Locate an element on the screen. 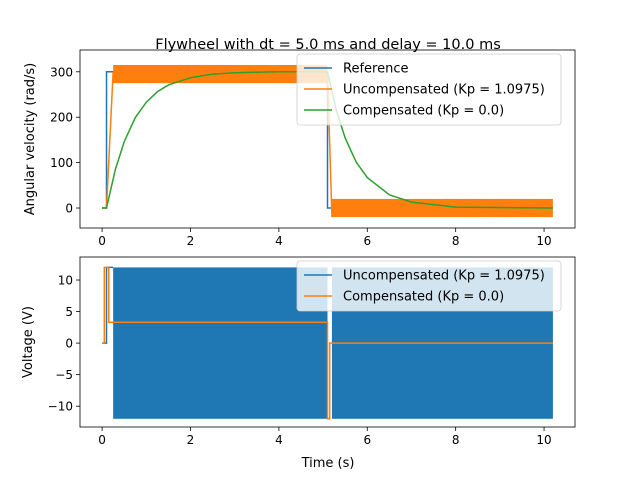 The image size is (640, 484). bottom-y-axis-label: Voltage (V) is located at coordinates (28, 342).